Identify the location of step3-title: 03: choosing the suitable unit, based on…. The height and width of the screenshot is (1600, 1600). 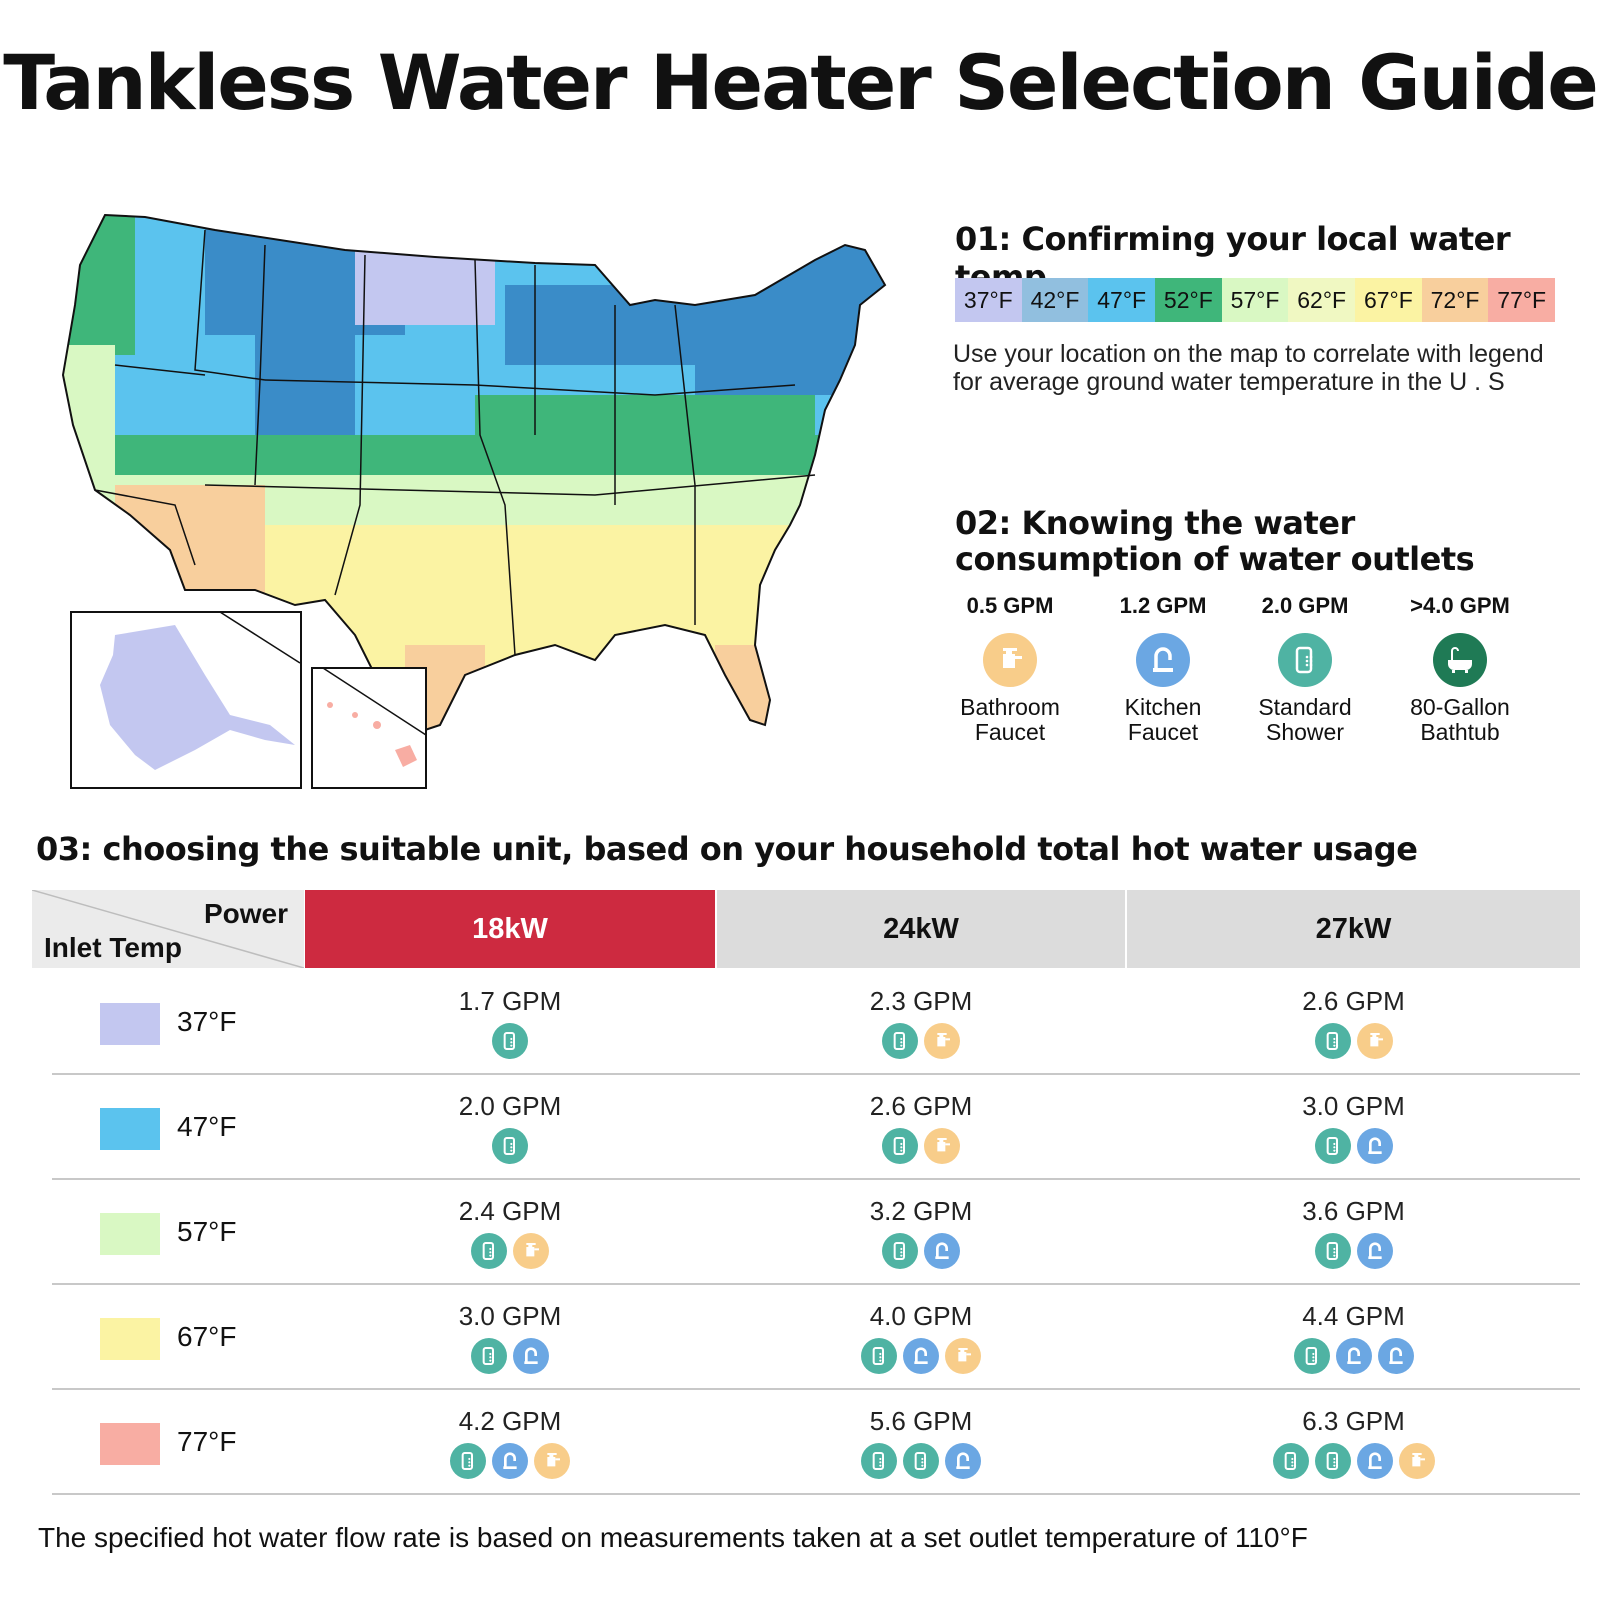
(727, 849).